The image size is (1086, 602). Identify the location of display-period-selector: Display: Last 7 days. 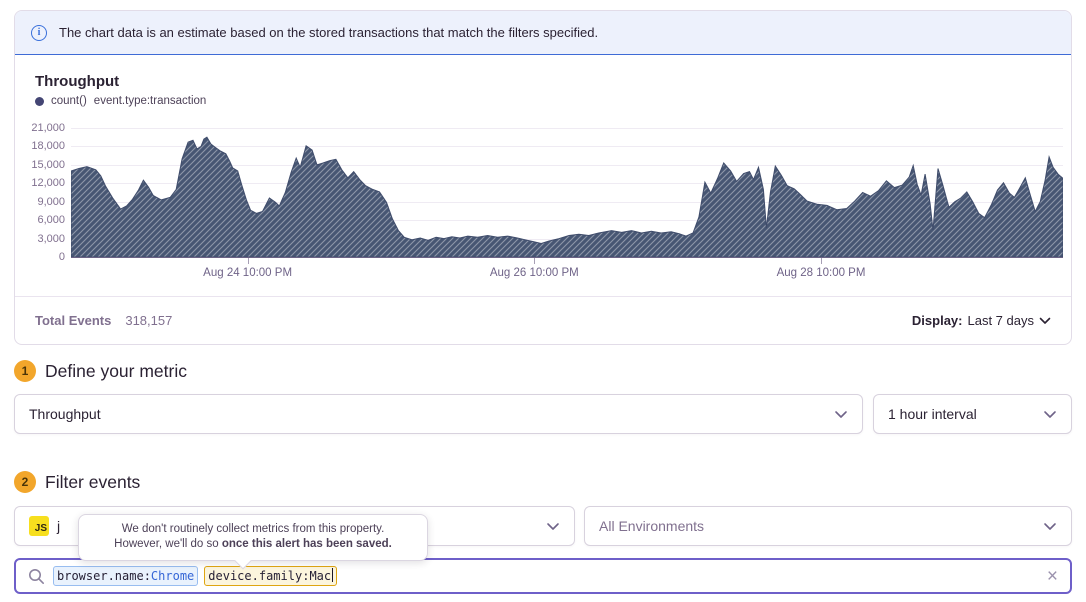
(981, 320).